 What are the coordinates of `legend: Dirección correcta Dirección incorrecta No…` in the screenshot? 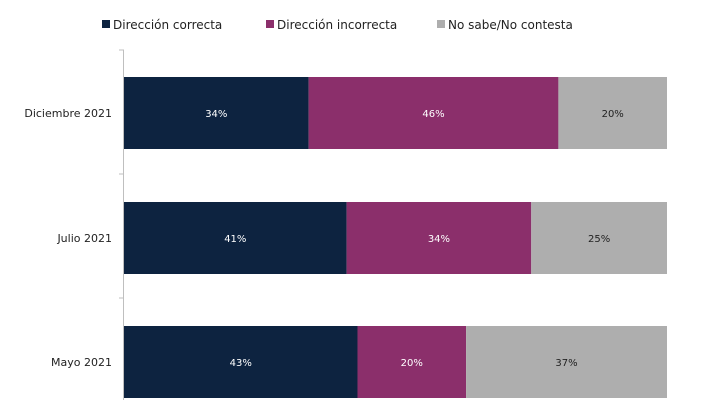 It's located at (337, 25).